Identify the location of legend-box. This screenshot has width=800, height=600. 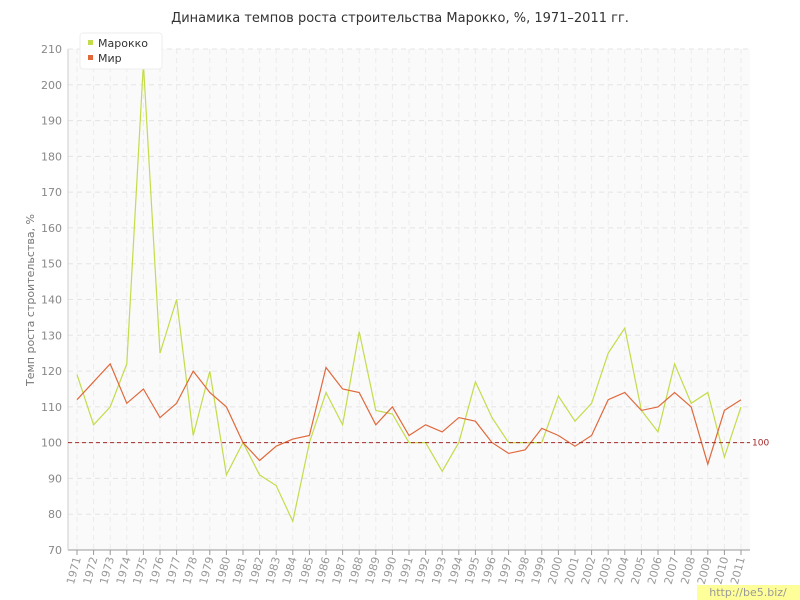
(121, 51).